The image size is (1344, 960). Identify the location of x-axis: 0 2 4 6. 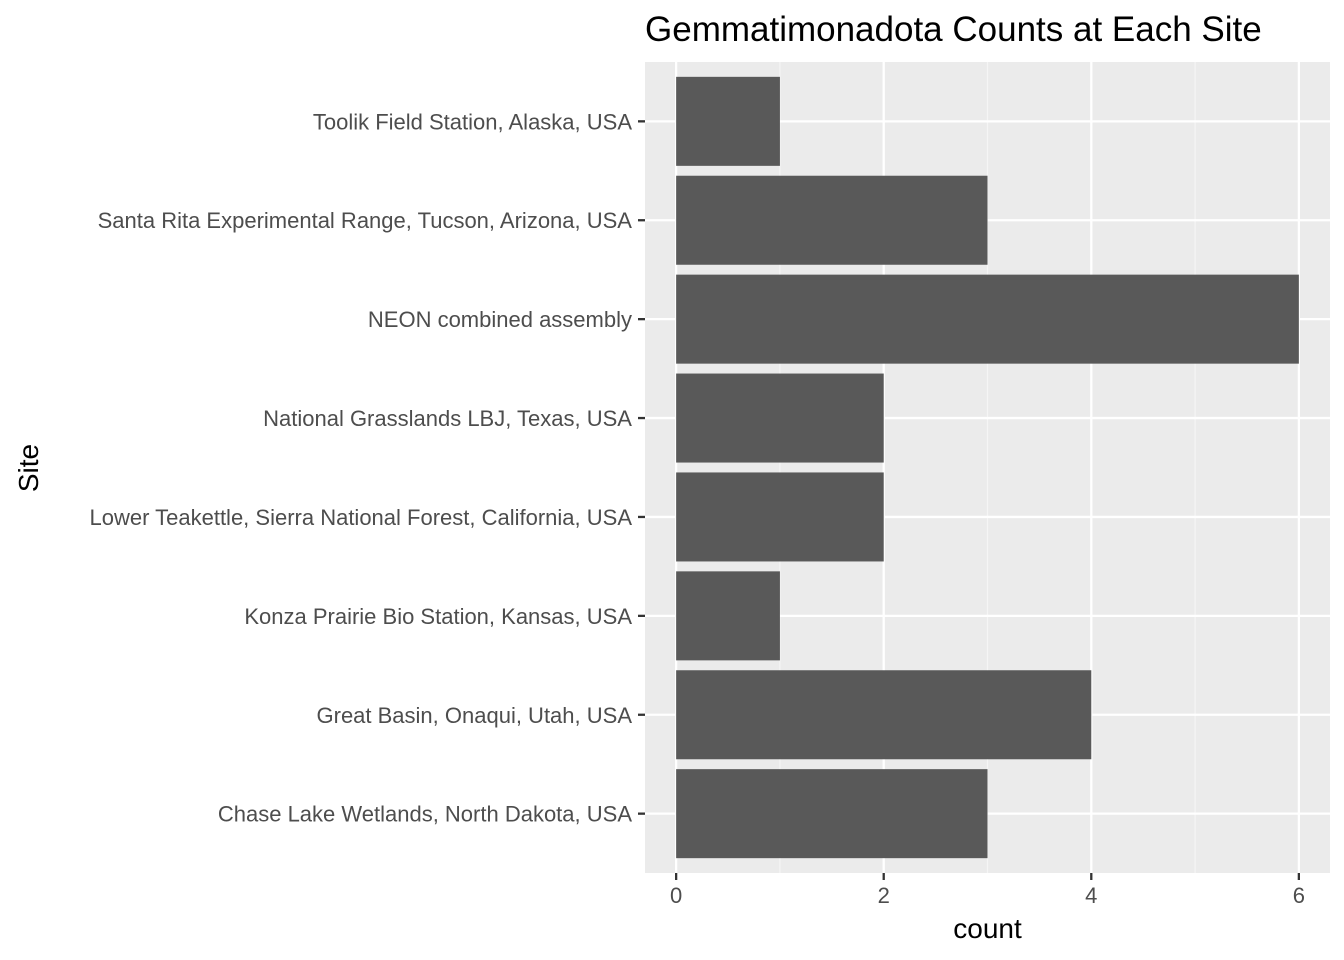
(987, 890).